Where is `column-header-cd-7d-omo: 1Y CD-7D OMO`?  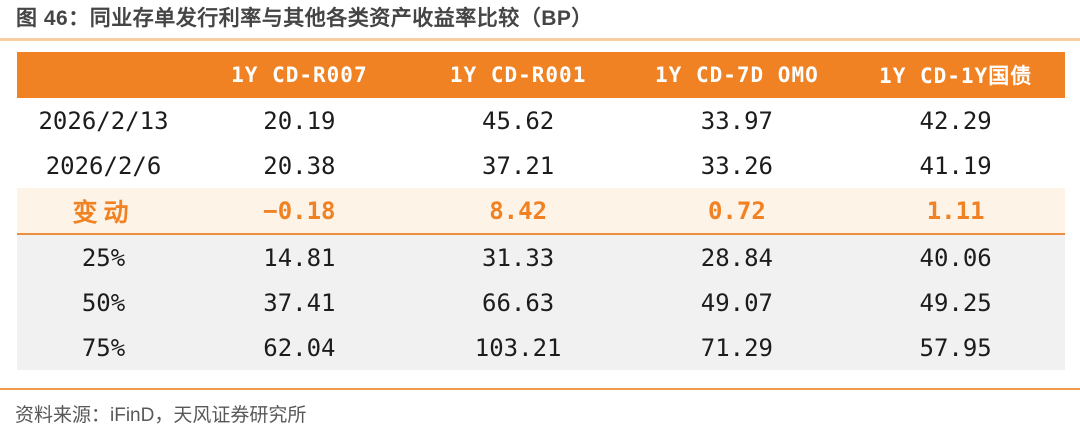 column-header-cd-7d-omo: 1Y CD-7D OMO is located at coordinates (737, 75).